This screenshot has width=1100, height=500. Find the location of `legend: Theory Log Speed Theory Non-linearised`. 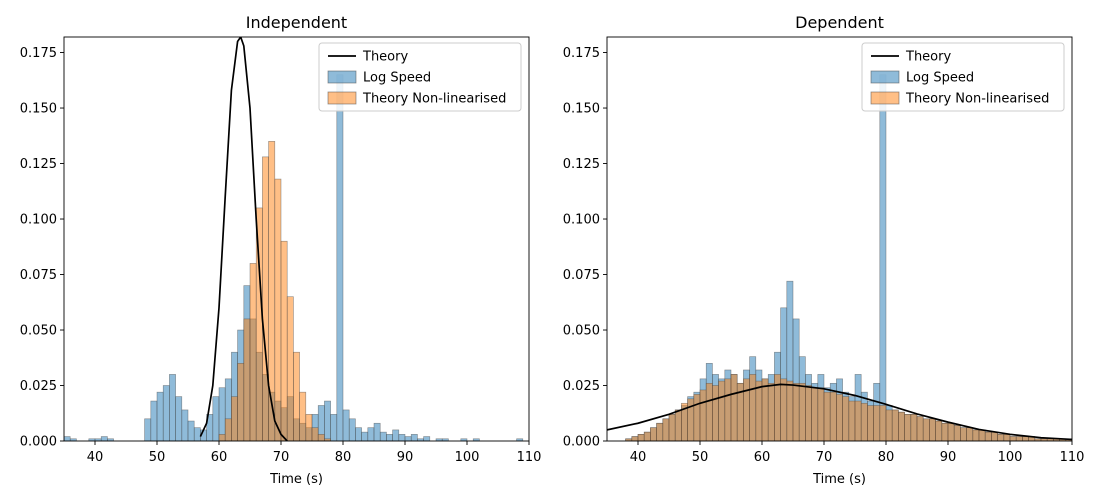

legend: Theory Log Speed Theory Non-linearised is located at coordinates (963, 77).